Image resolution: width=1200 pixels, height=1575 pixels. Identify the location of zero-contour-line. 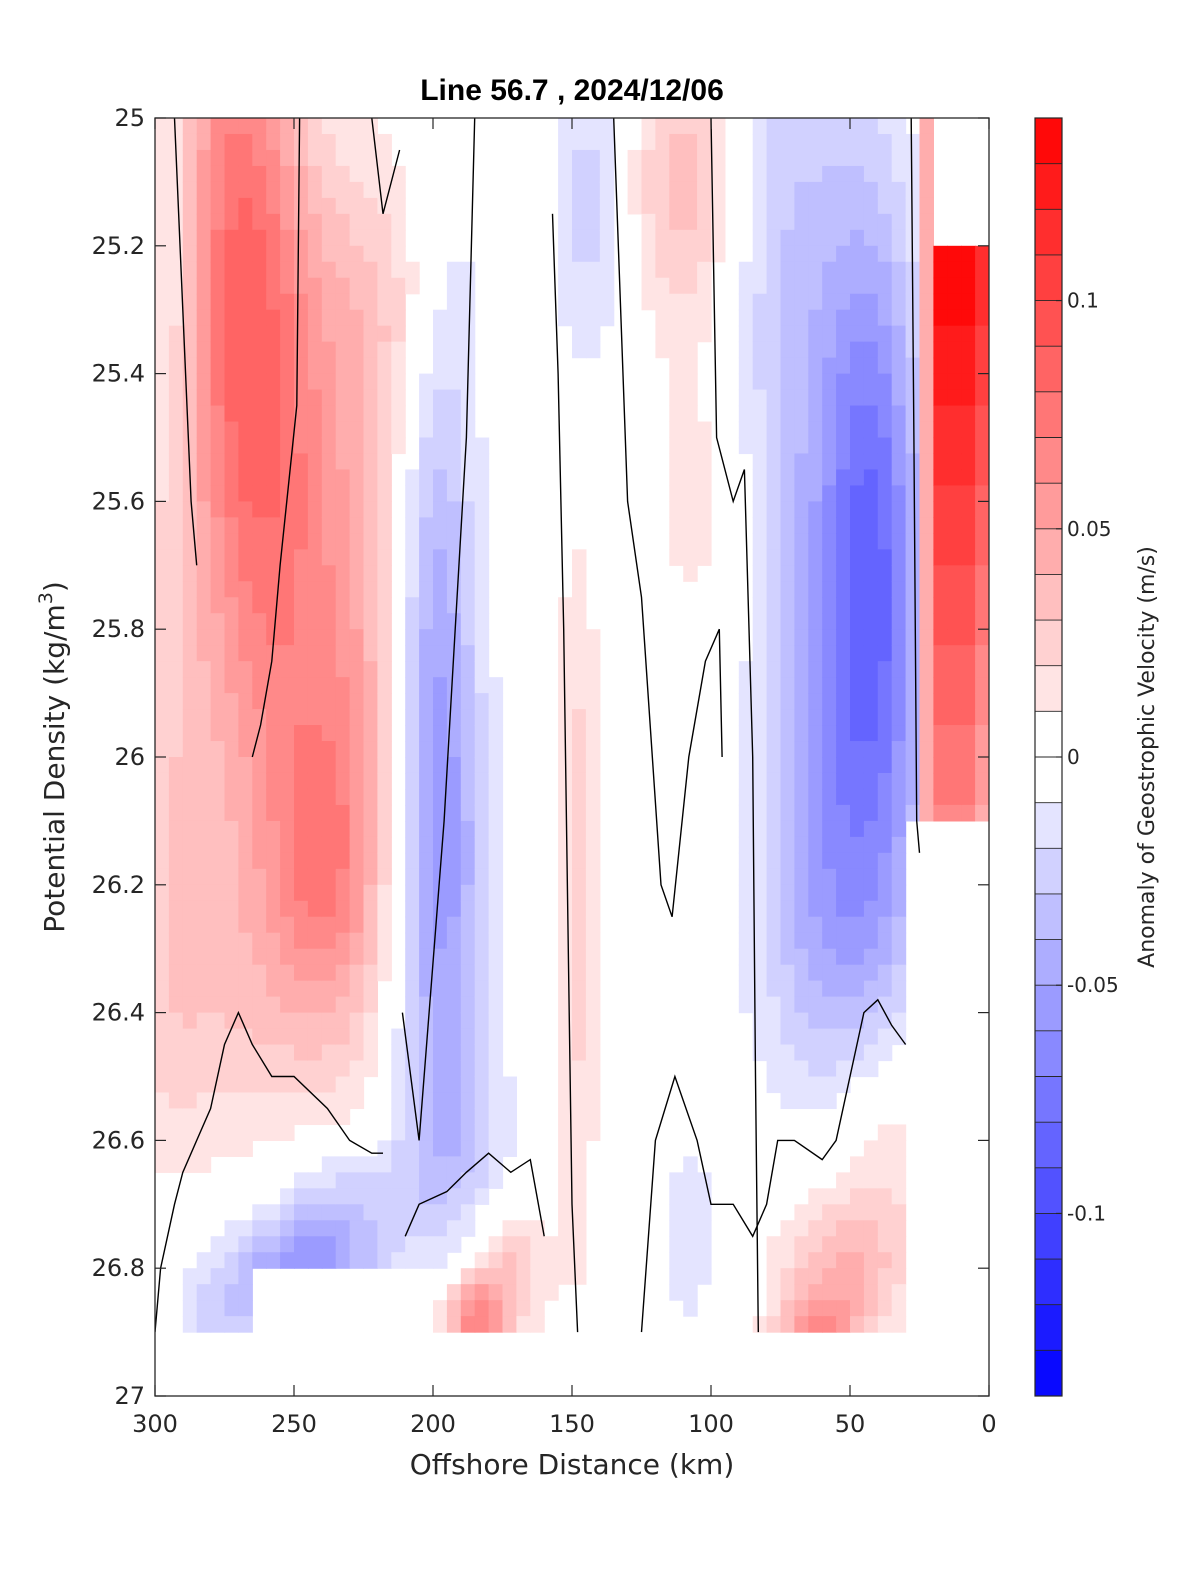
(734, 725).